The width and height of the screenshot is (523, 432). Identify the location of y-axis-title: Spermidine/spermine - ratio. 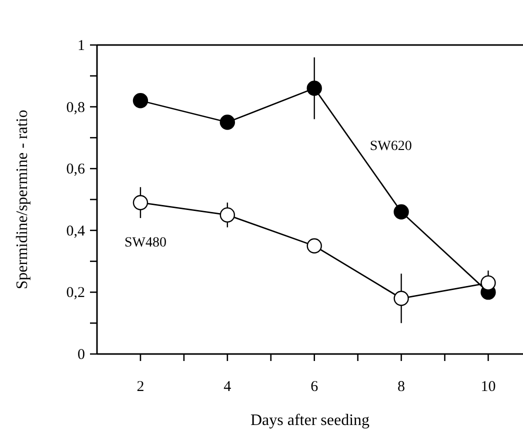
(22, 200).